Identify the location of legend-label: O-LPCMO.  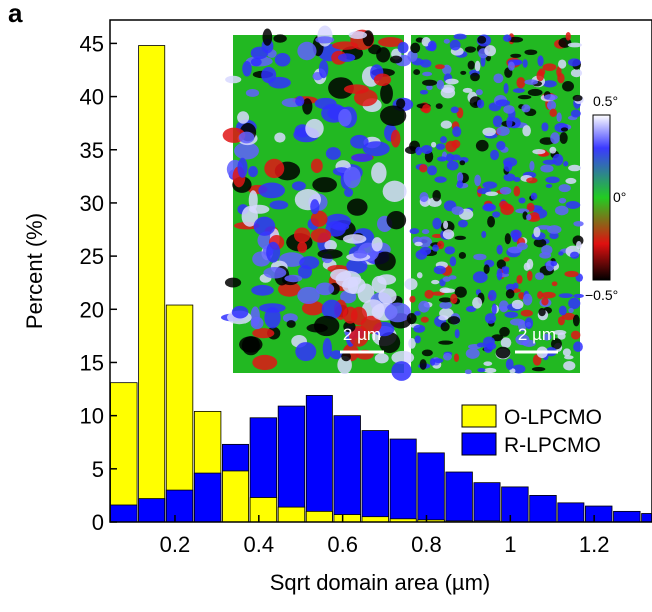
(553, 417).